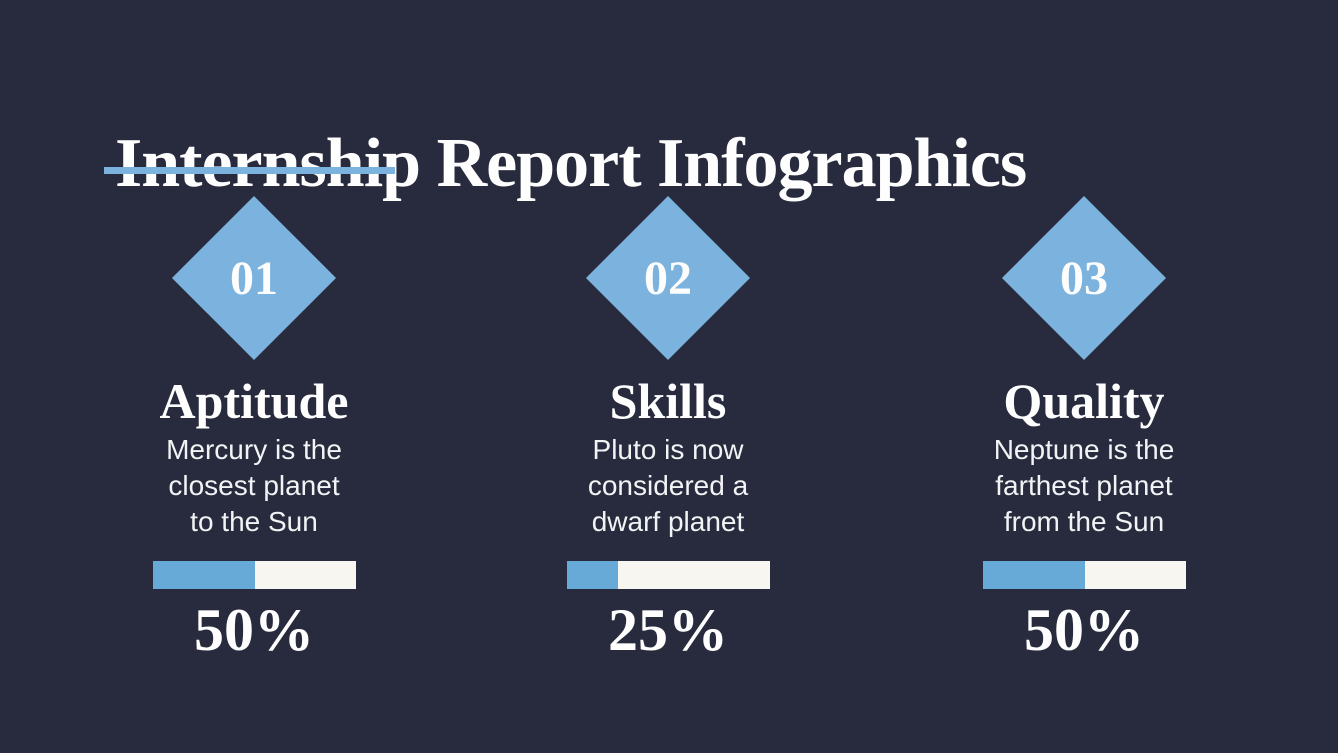 This screenshot has height=753, width=1338. What do you see at coordinates (668, 401) in the screenshot?
I see `column-heading: Skills` at bounding box center [668, 401].